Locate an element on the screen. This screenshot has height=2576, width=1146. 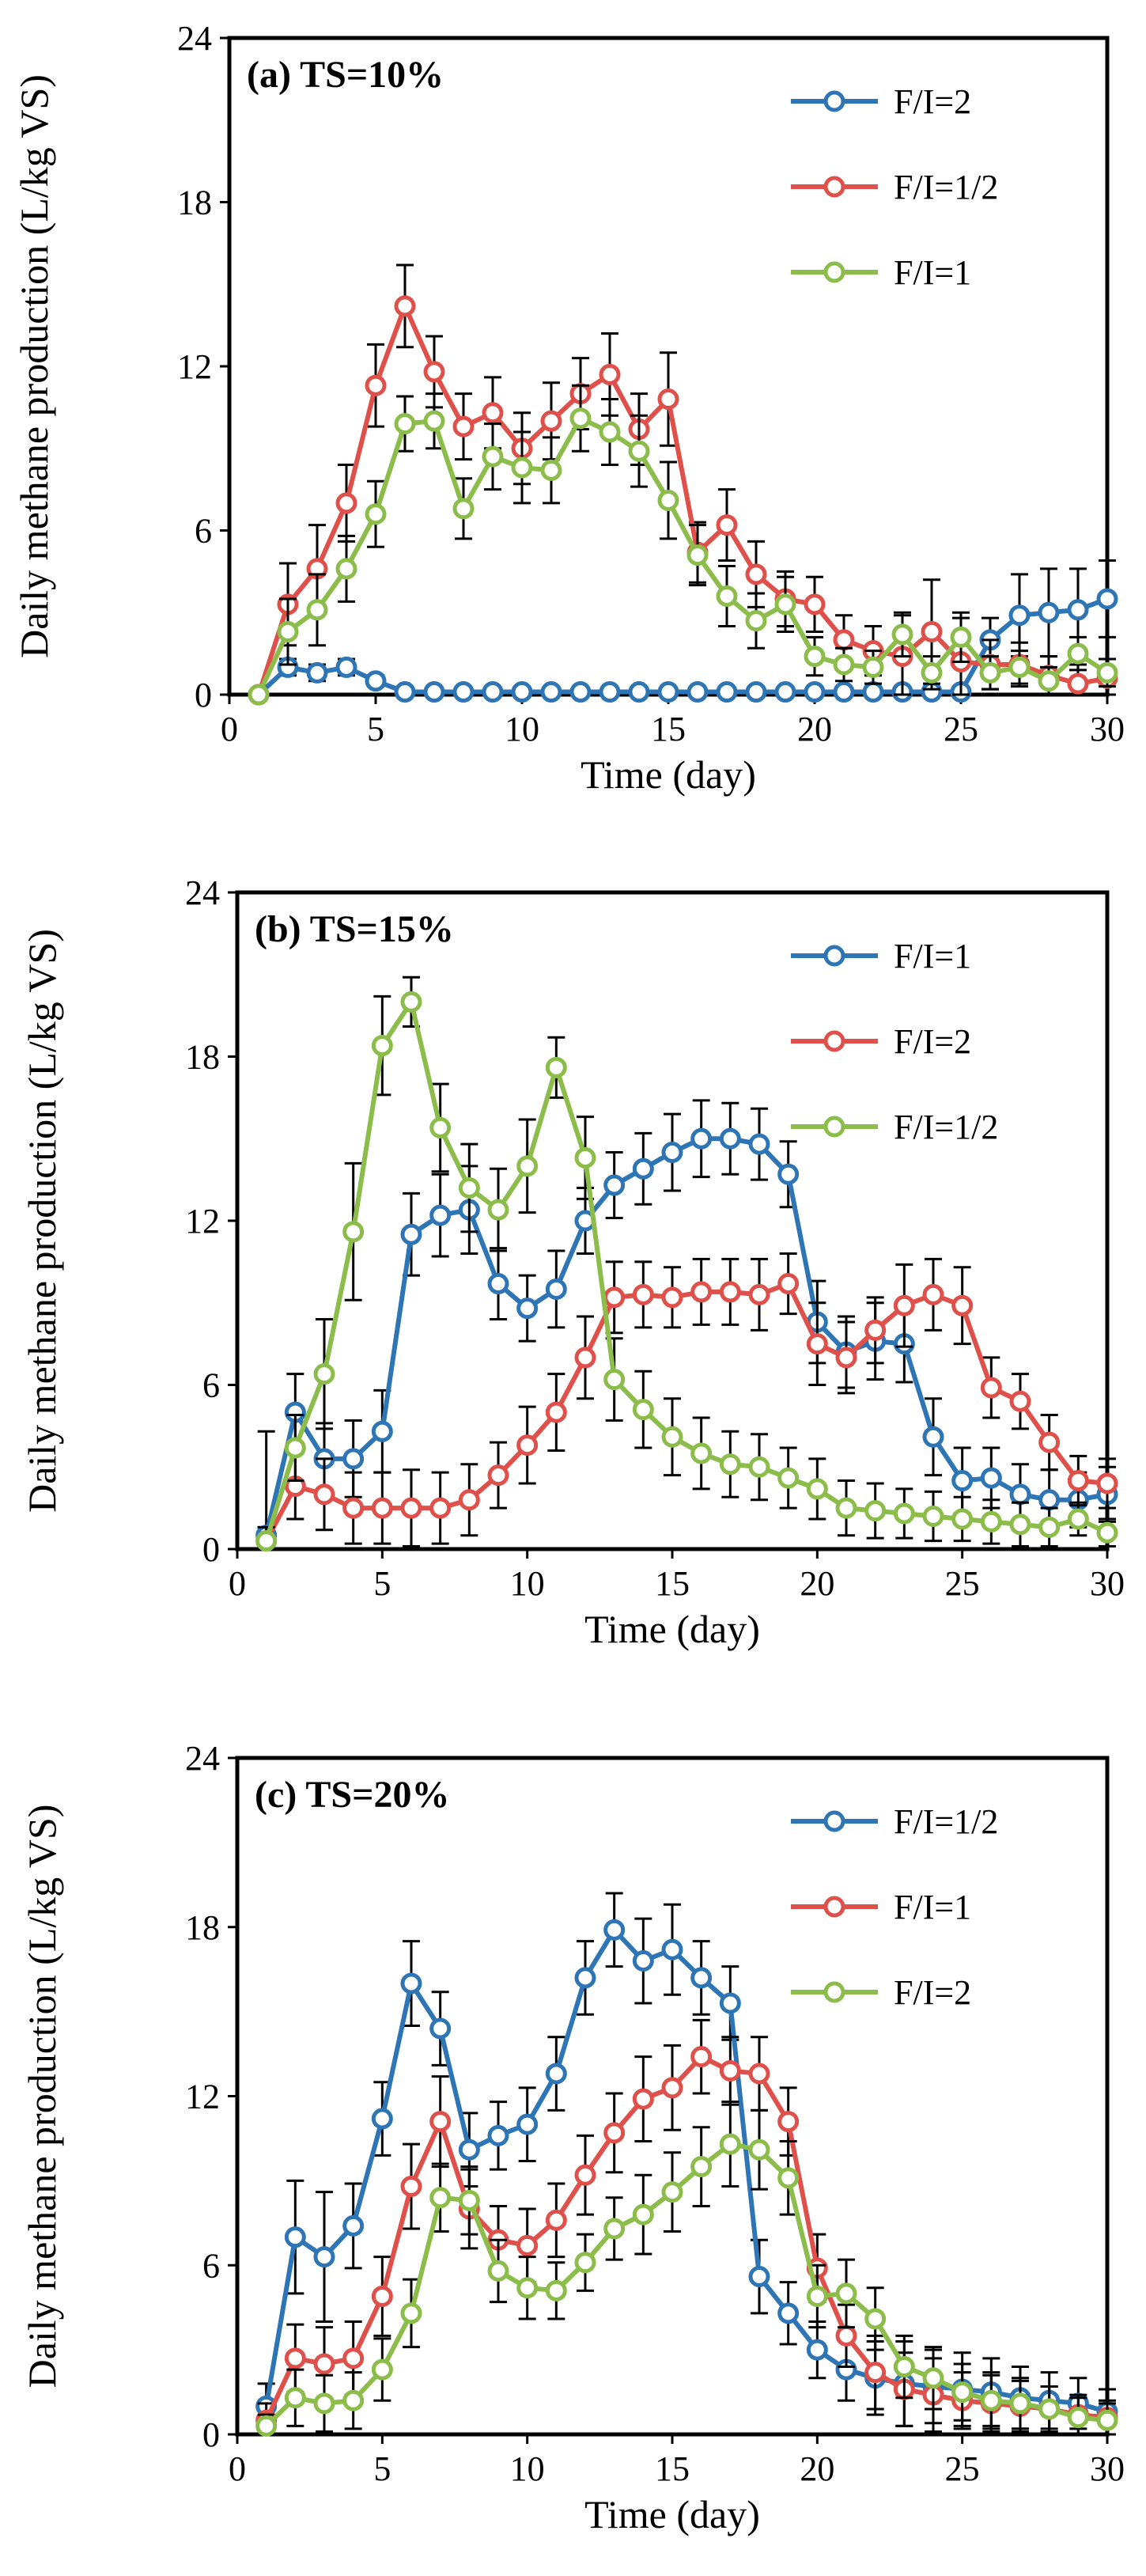
legend-entry: F/I=1 is located at coordinates (881, 956).